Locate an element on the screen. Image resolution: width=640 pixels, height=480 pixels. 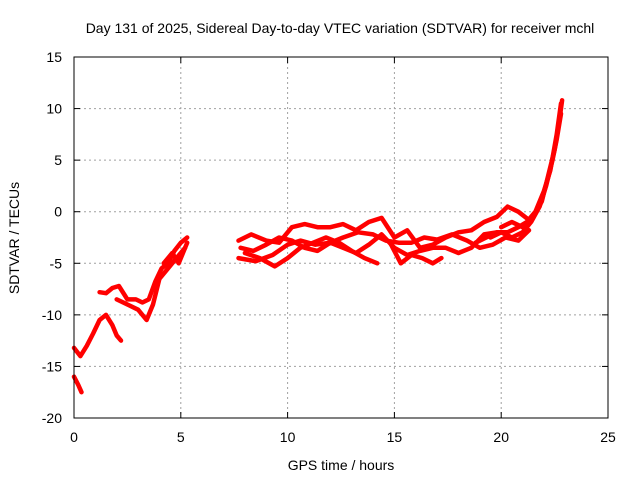
y-tick-label: -10 is located at coordinates (52, 315).